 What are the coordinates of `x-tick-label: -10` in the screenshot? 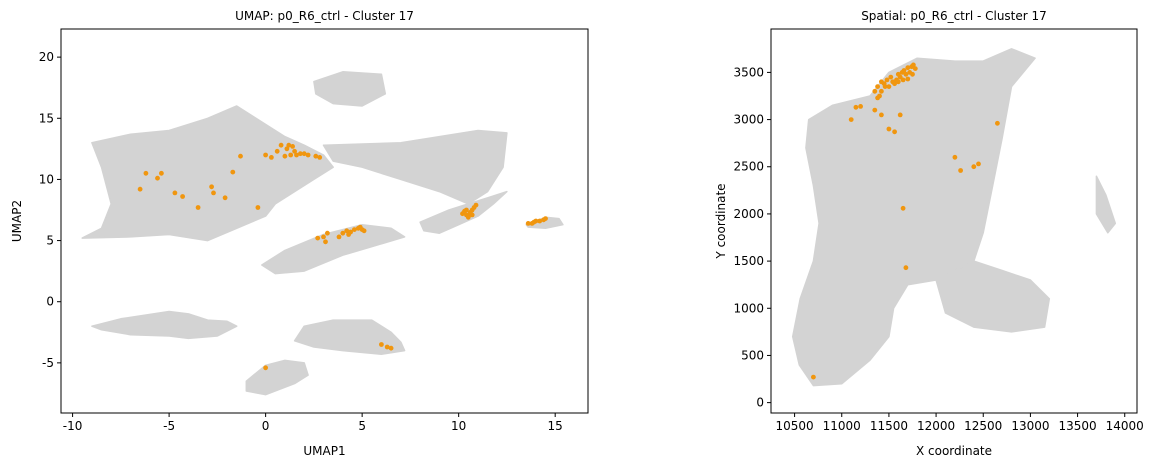 It's located at (73, 426).